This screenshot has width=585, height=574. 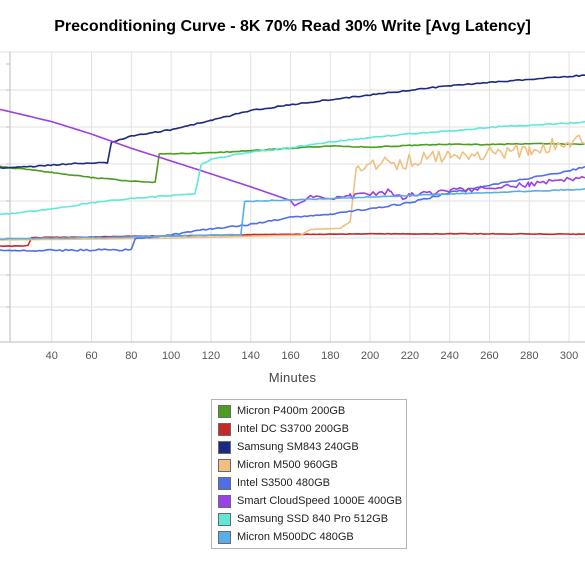 I want to click on legend-label: Intel S3500 480GB, so click(x=283, y=483).